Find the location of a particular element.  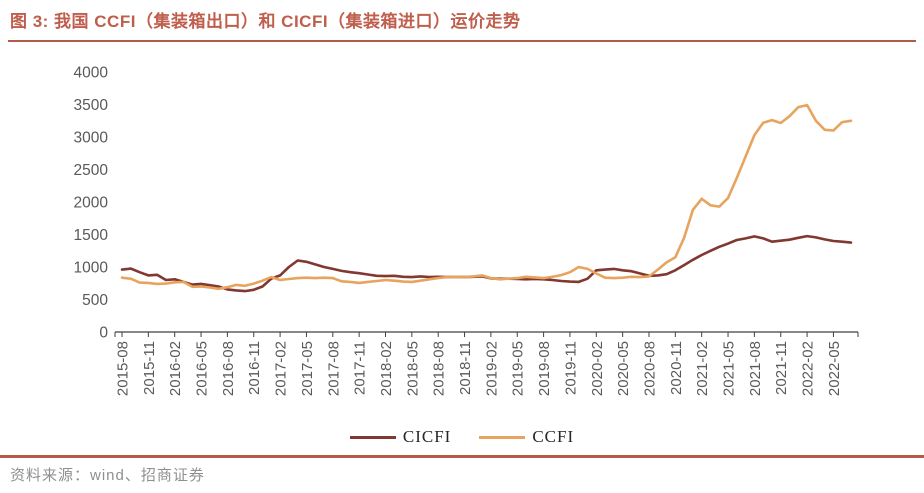

y-tick-label: 1000 is located at coordinates (91, 268).